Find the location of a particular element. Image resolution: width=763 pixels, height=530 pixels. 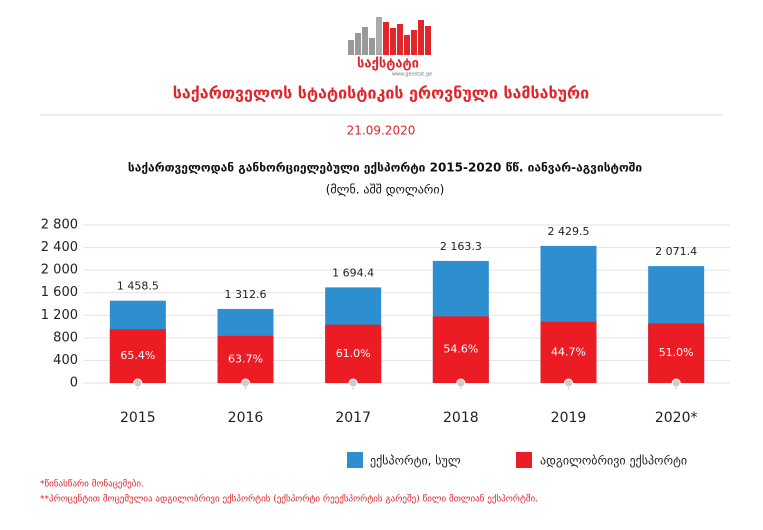

share-label: 61.0% is located at coordinates (353, 353).